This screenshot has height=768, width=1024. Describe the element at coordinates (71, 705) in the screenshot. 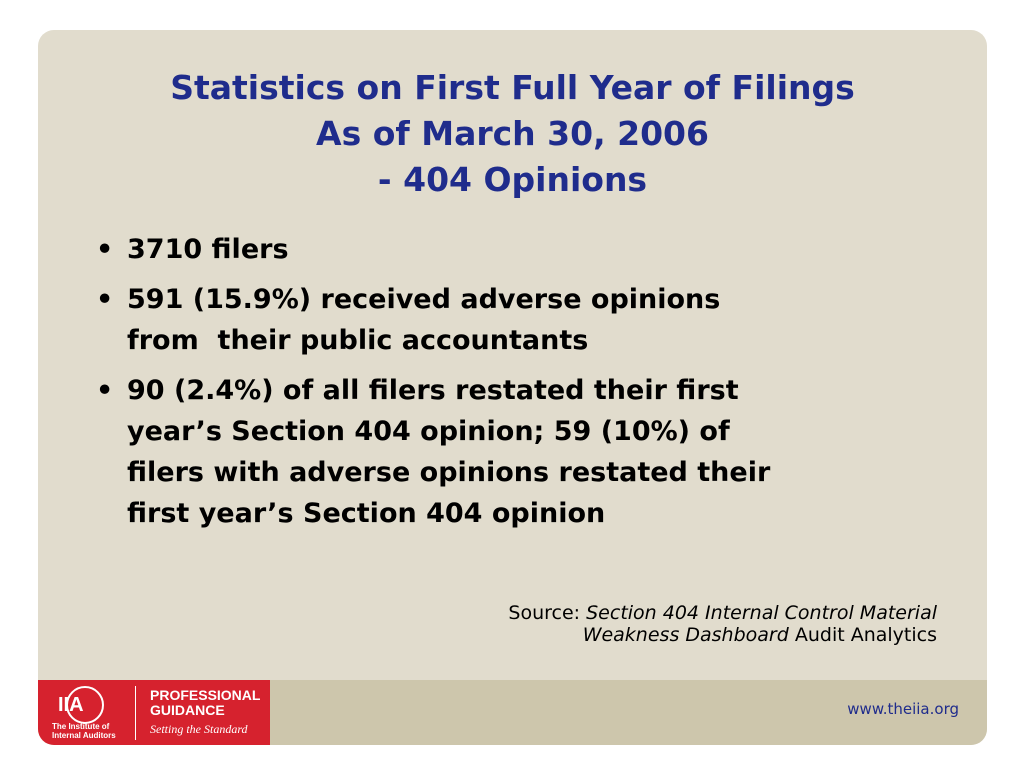

I see `logo-mark: IIA` at that location.